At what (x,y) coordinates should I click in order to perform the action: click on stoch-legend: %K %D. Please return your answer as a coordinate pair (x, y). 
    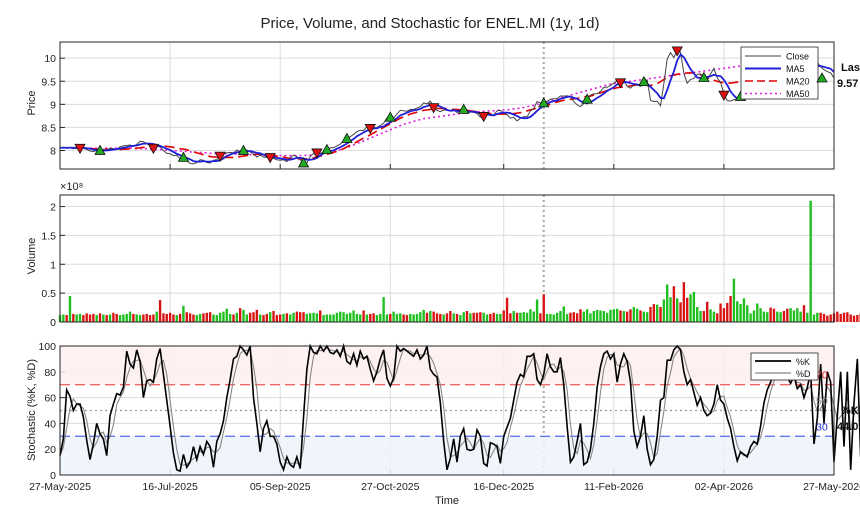
    Looking at the image, I should click on (784, 366).